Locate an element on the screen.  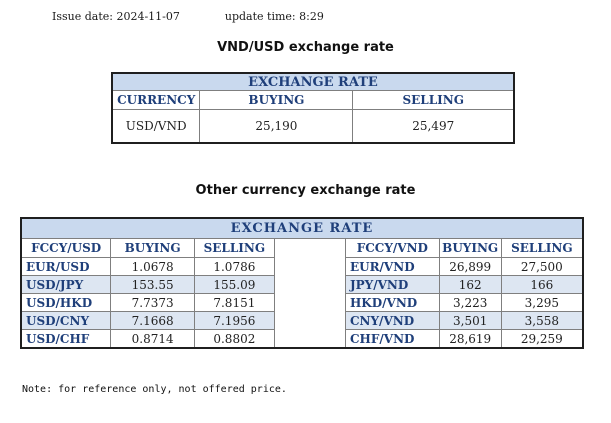
right-selling: 3,558 is located at coordinates (542, 320).